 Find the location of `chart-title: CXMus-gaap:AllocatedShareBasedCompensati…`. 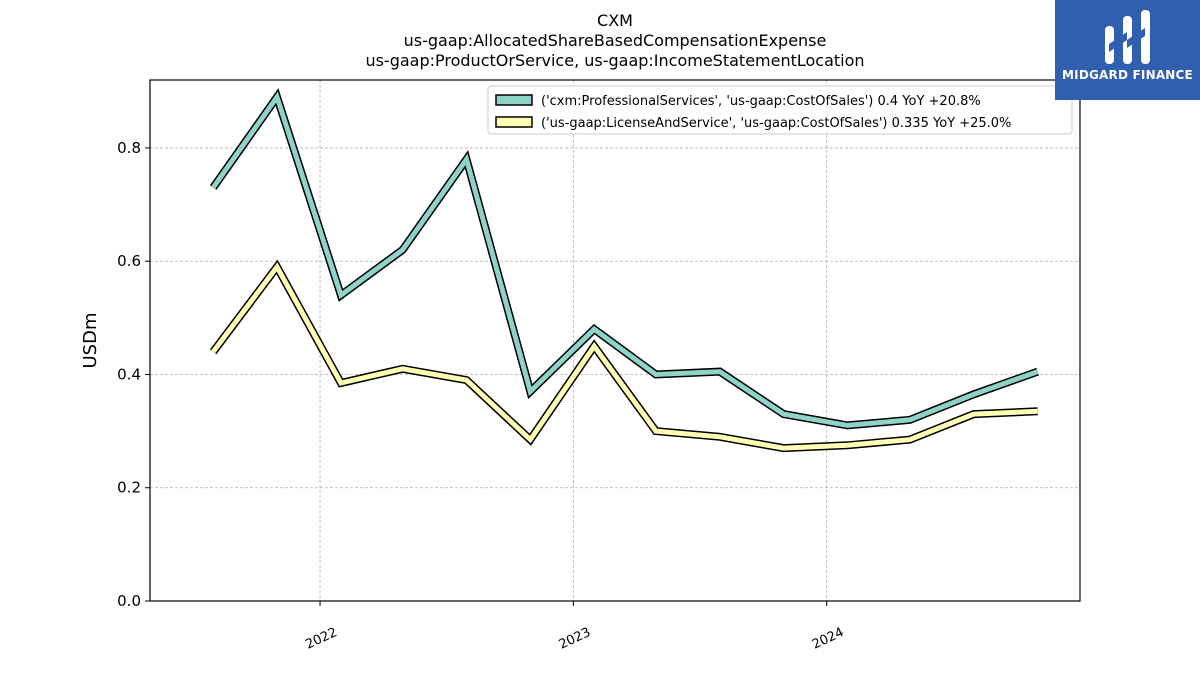

chart-title: CXMus-gaap:AllocatedShareBasedCompensati… is located at coordinates (614, 40).